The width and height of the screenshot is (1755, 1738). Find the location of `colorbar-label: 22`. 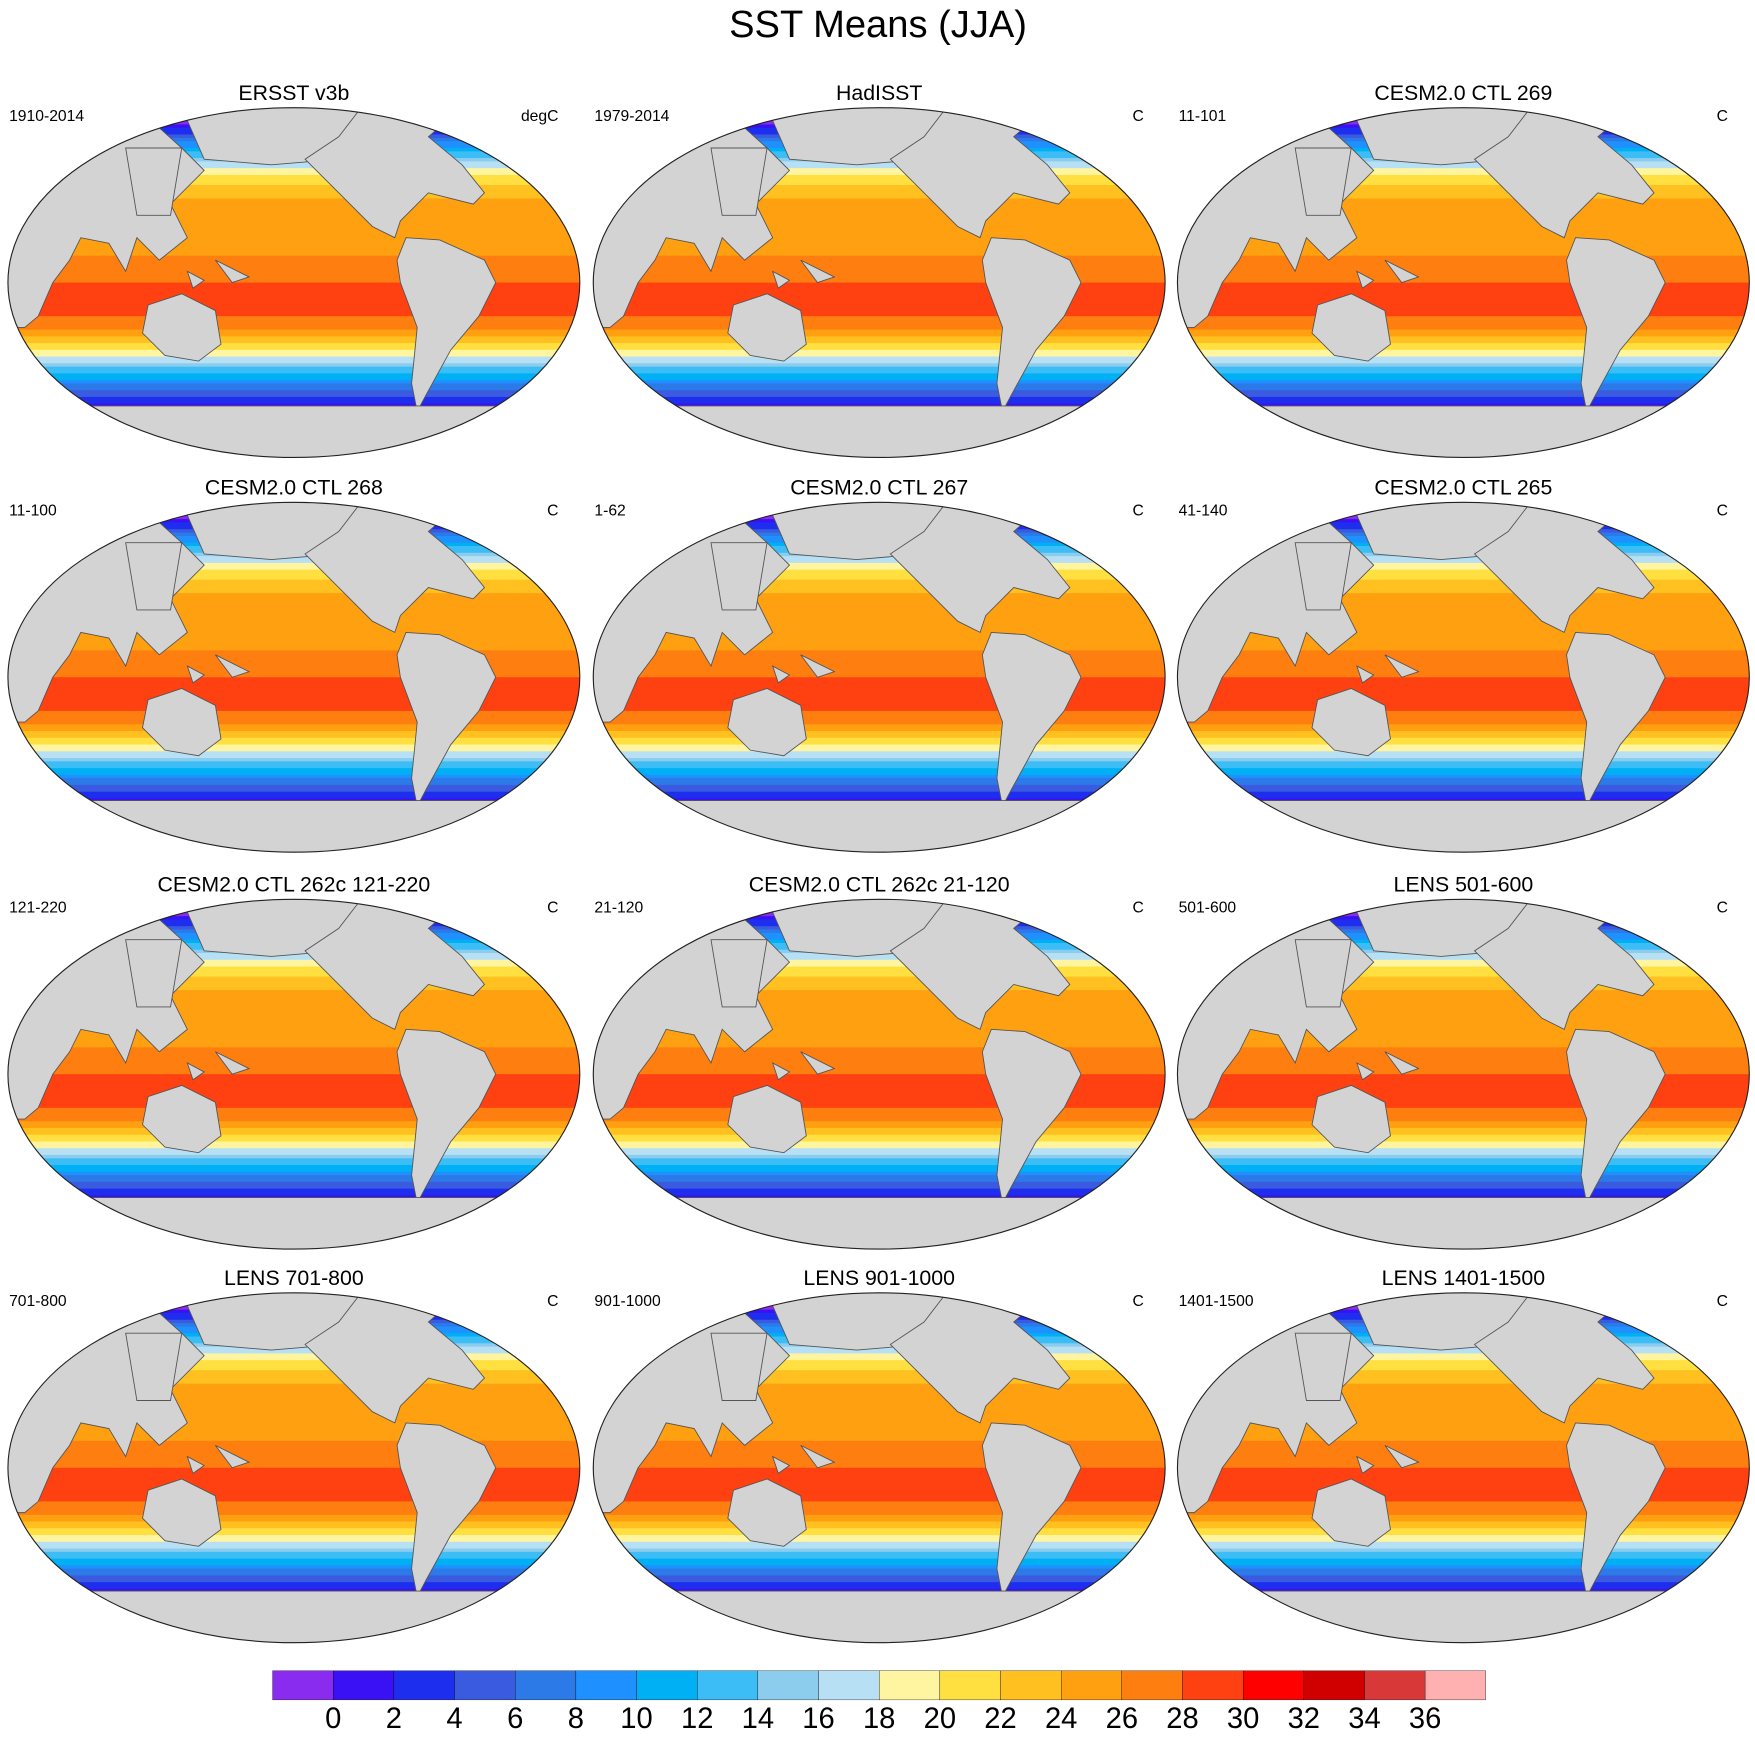

colorbar-label: 22 is located at coordinates (1000, 1719).